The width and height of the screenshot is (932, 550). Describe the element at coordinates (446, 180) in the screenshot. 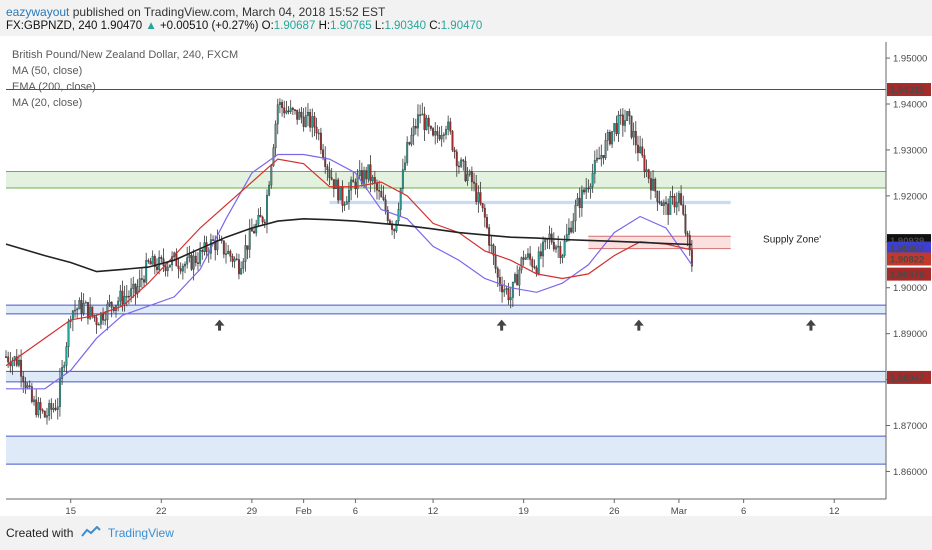

I see `zone-green` at that location.